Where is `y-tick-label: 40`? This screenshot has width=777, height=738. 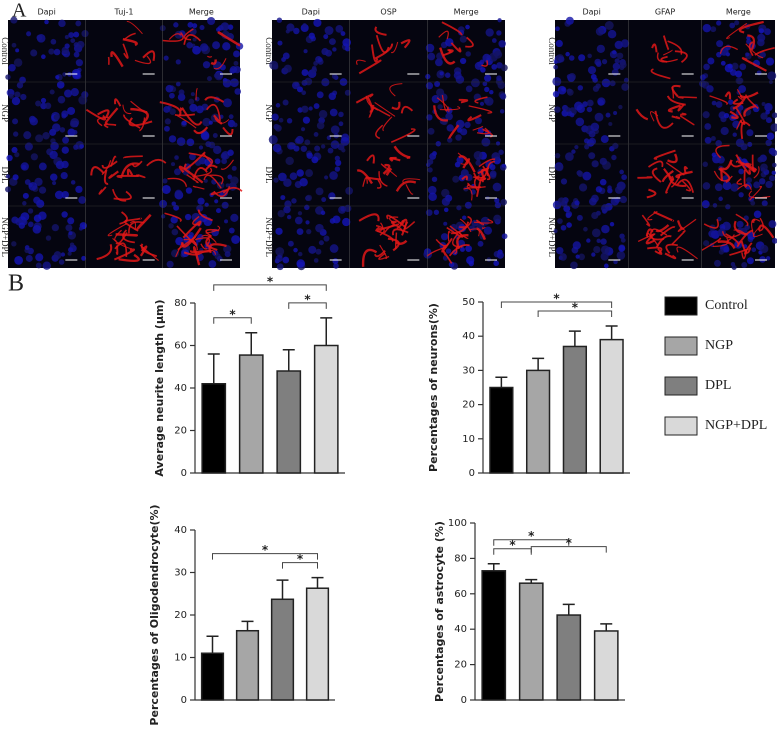 y-tick-label: 40 is located at coordinates (468, 336).